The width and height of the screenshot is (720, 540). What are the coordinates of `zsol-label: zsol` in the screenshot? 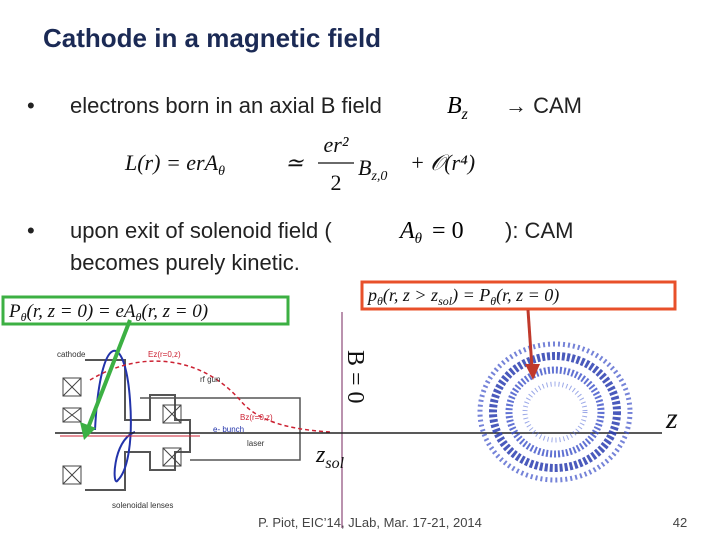 It's located at (330, 457).